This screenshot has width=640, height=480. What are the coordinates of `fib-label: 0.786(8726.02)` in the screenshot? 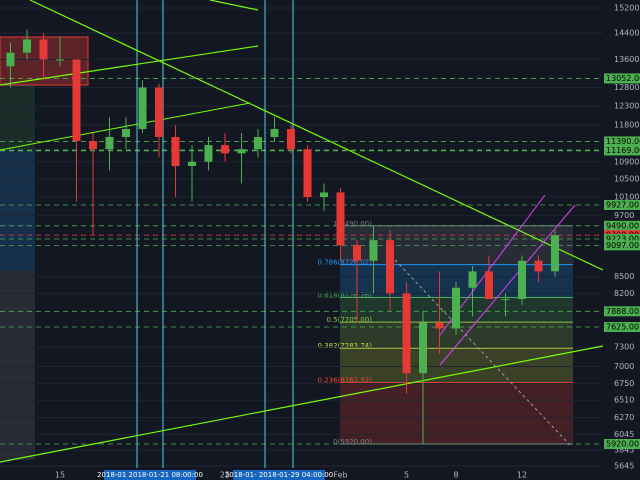 It's located at (345, 263).